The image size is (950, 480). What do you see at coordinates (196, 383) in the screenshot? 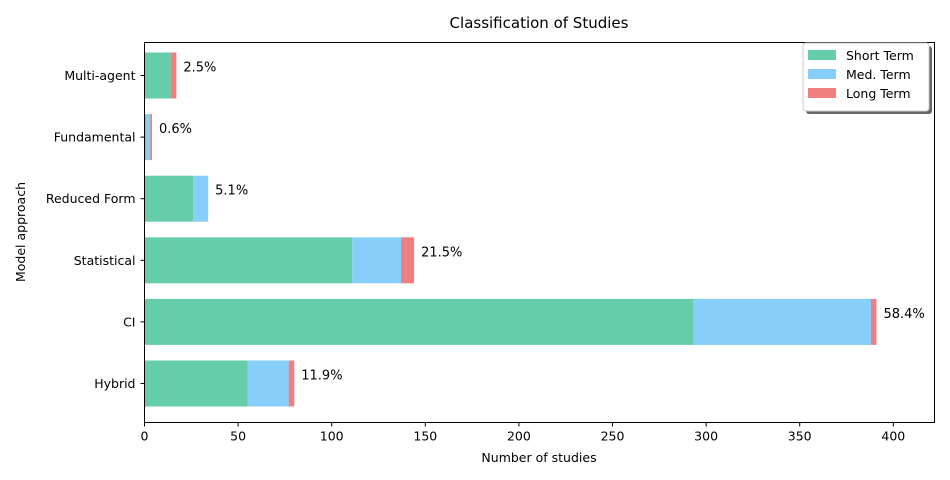
I see `bar-hybrid-short-term` at bounding box center [196, 383].